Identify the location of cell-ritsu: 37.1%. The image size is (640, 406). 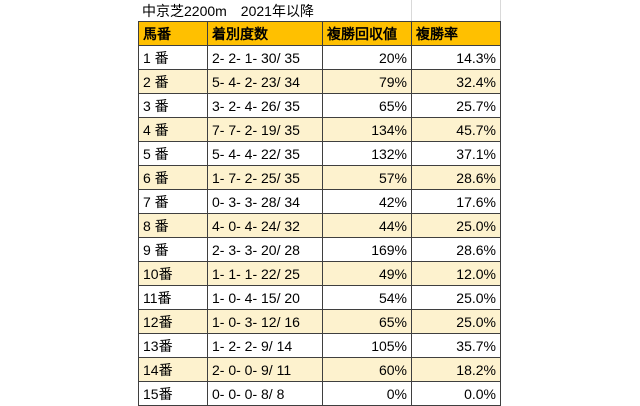
(456, 153).